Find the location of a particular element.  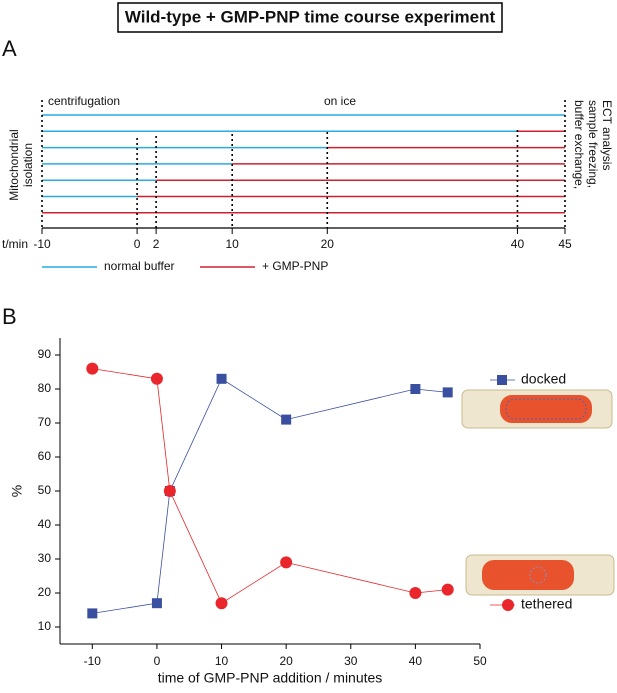

y-tick-label: 50 is located at coordinates (45, 490).